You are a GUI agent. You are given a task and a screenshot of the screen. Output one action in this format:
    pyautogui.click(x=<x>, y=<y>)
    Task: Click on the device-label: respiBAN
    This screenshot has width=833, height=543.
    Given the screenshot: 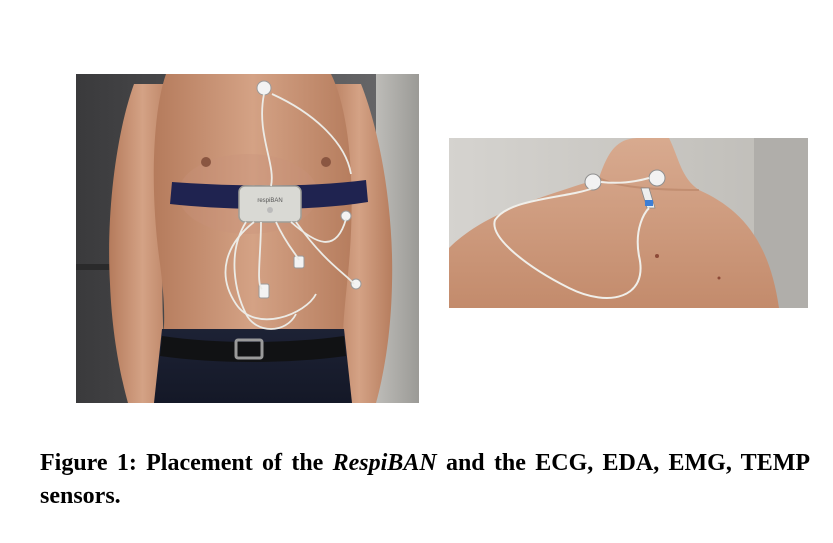 What is the action you would take?
    pyautogui.click(x=269, y=201)
    